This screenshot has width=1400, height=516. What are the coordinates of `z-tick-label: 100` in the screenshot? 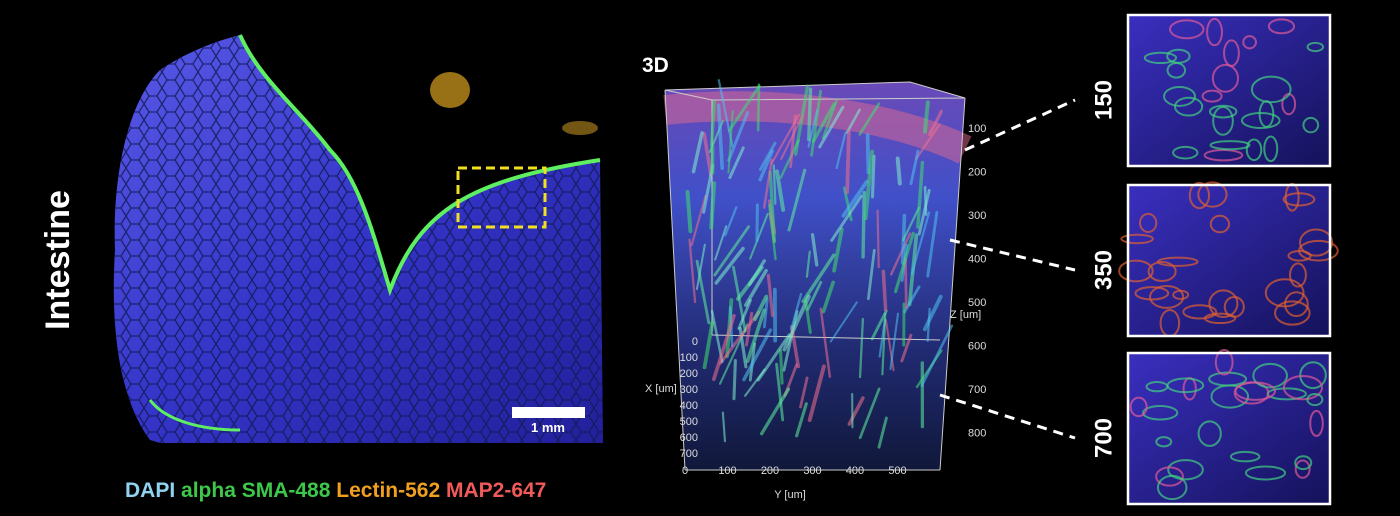 It's located at (977, 129).